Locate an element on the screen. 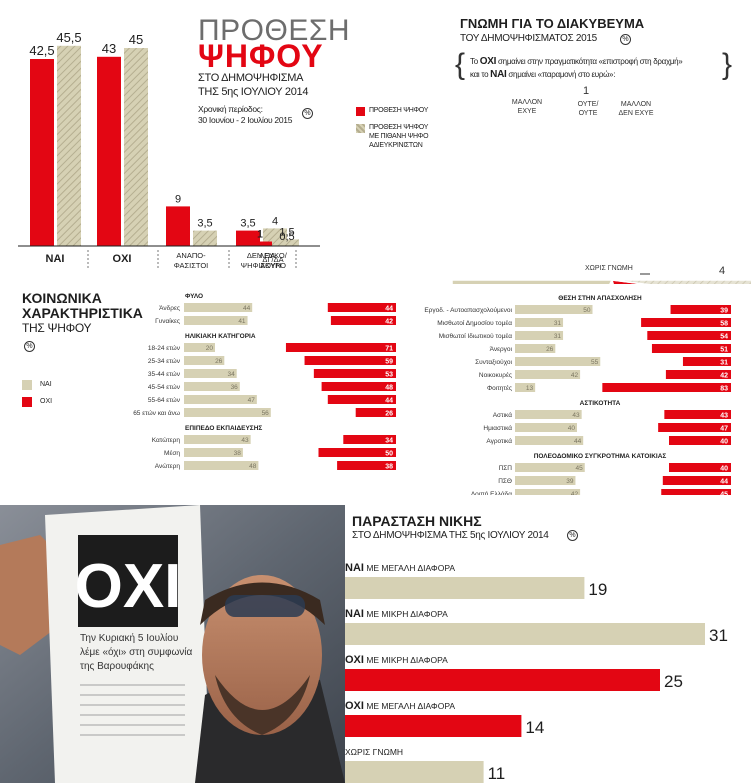 The height and width of the screenshot is (783, 751). intent-value-1-hatch: 45 is located at coordinates (136, 39).